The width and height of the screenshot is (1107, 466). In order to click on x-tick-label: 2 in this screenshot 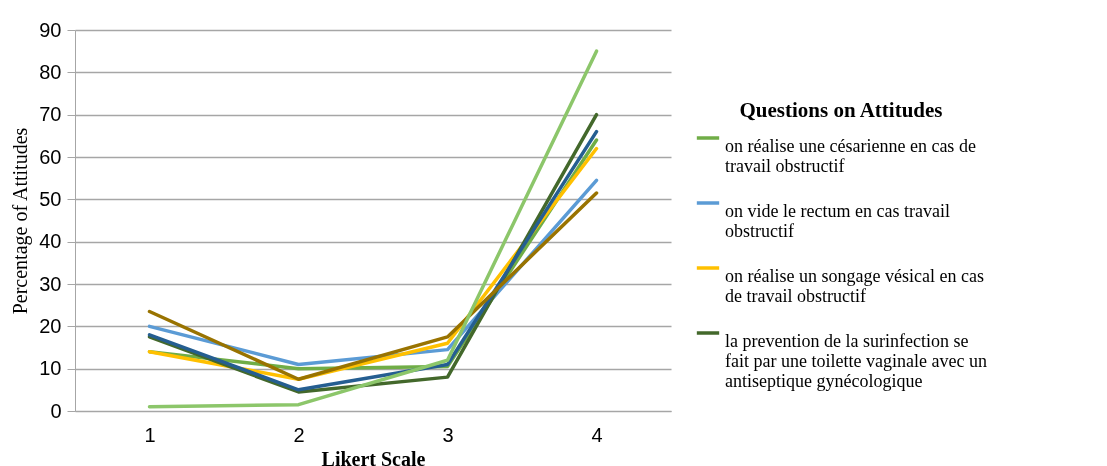, I will do `click(299, 434)`.